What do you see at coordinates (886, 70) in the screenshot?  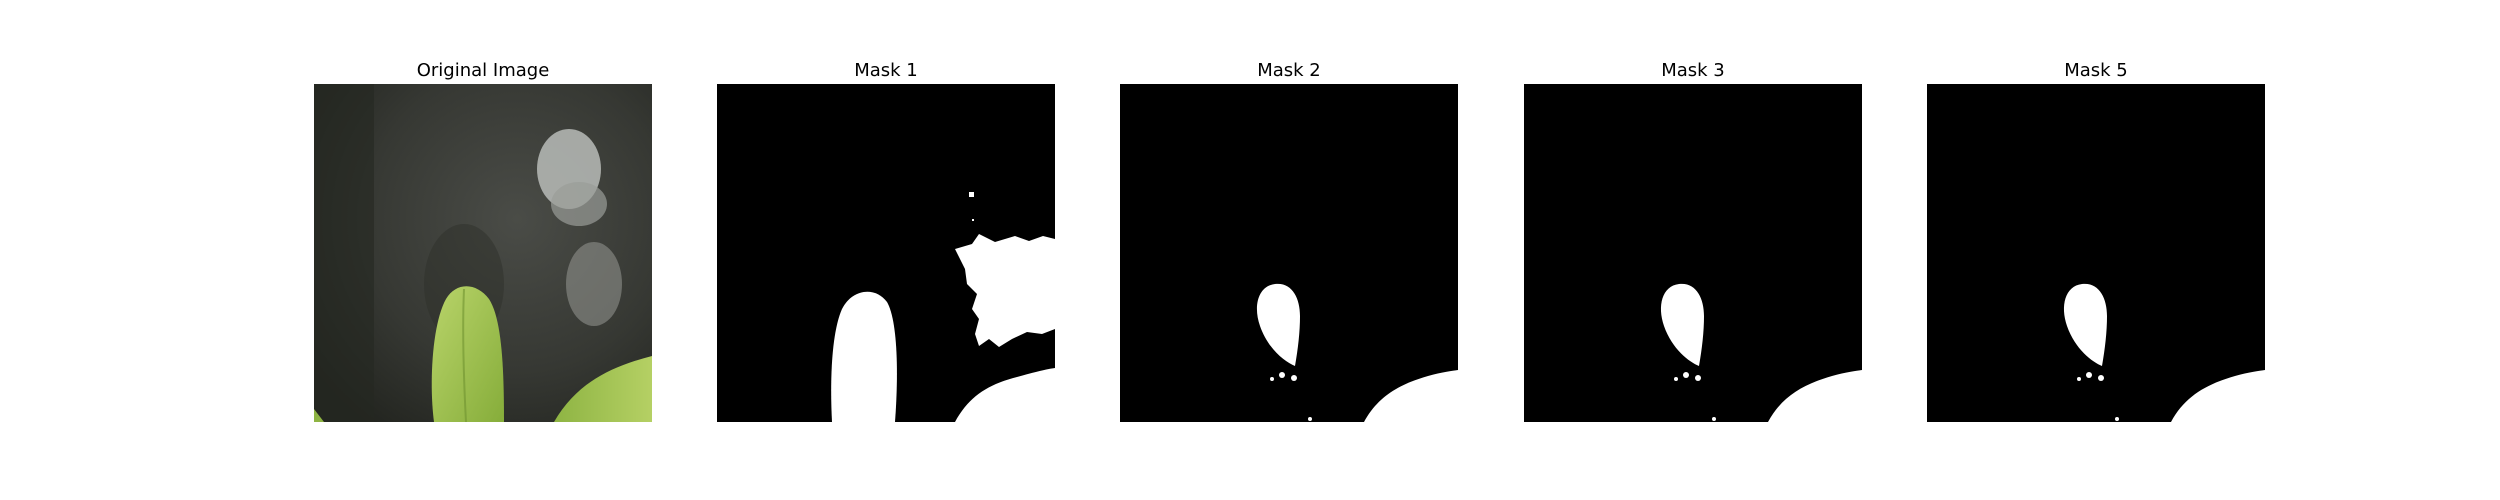 I see `panel-title: Mask 1` at bounding box center [886, 70].